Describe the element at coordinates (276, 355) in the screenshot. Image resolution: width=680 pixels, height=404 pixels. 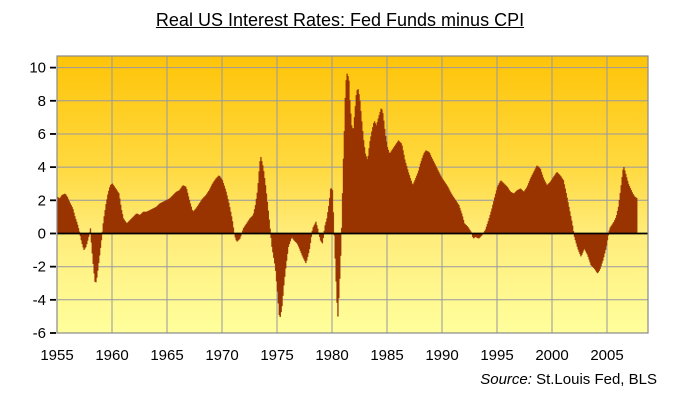
I see `x-tick-label: 1975` at that location.